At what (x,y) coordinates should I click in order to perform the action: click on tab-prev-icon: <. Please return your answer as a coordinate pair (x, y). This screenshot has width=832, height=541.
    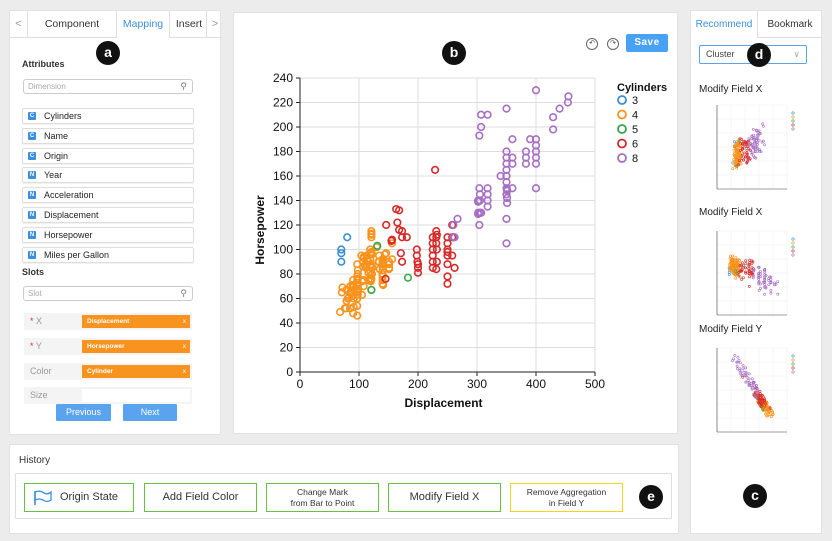
    Looking at the image, I should click on (18, 24).